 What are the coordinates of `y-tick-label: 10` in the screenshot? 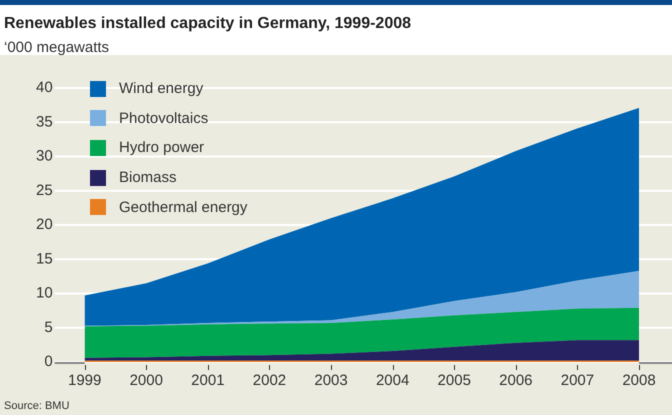 It's located at (44, 293).